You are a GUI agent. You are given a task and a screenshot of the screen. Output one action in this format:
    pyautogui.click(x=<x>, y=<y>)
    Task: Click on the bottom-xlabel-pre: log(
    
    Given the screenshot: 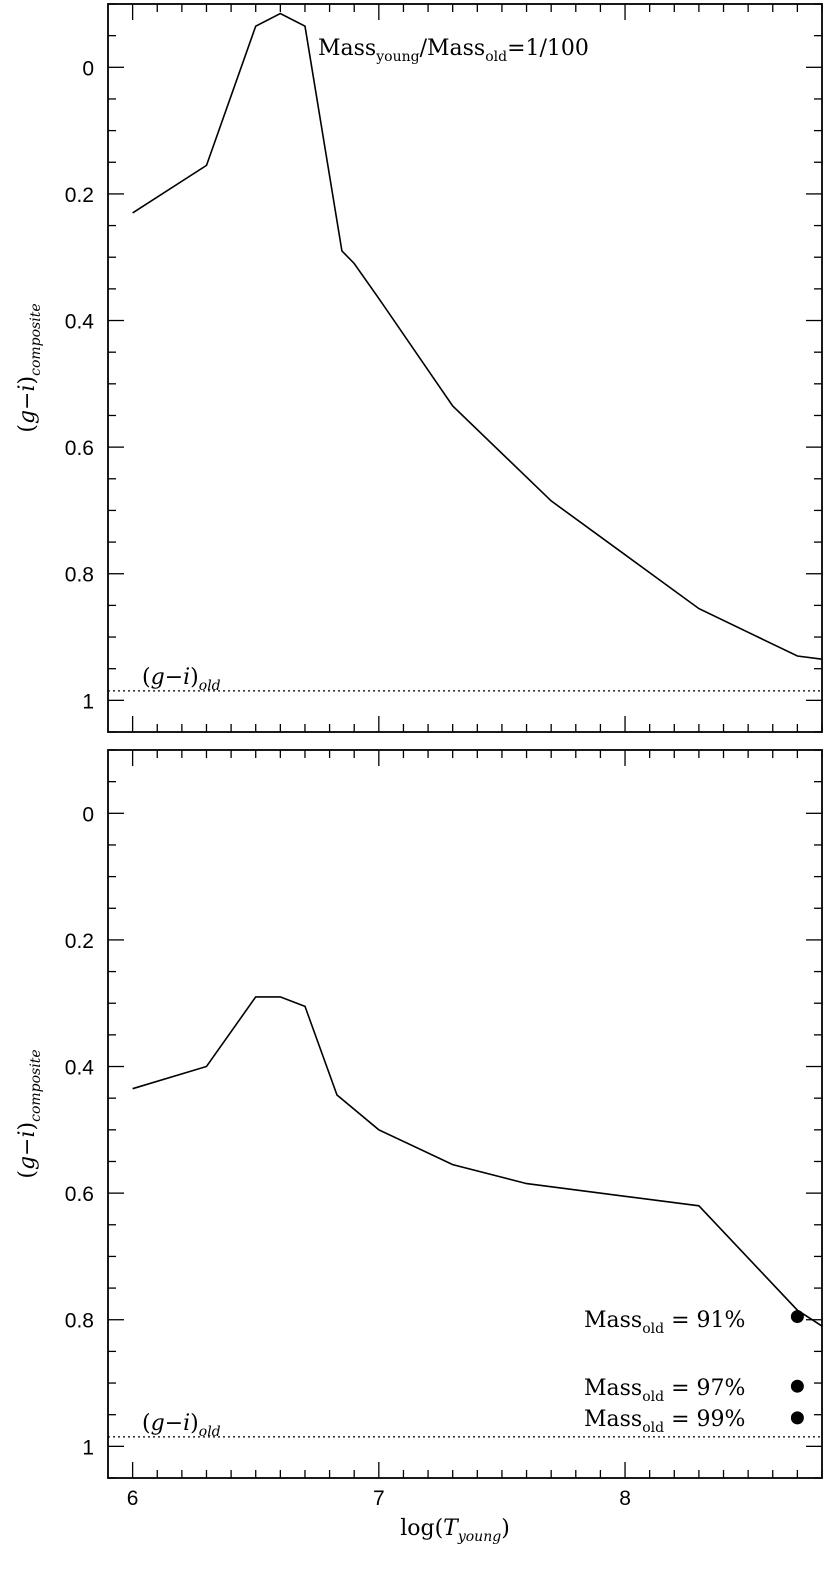 What is the action you would take?
    pyautogui.click(x=421, y=1528)
    